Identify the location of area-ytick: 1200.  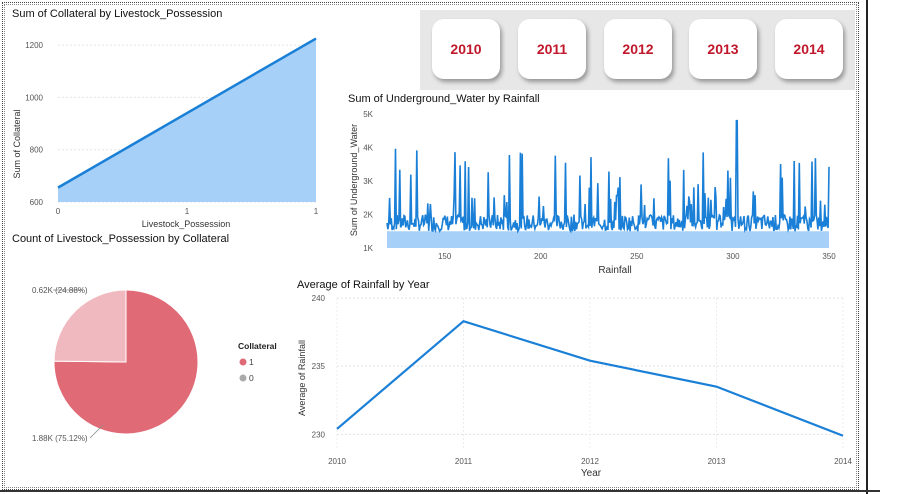
(34, 45).